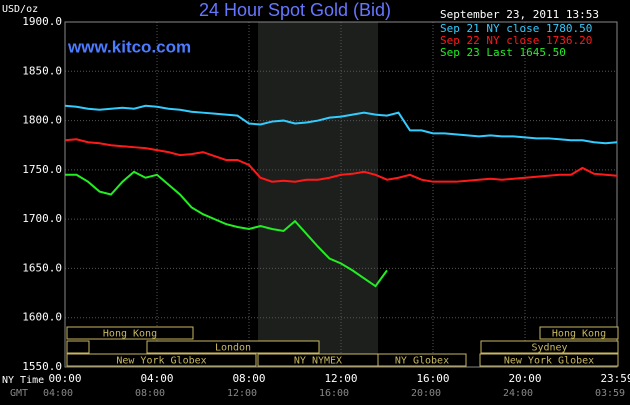  Describe the element at coordinates (334, 393) in the screenshot. I see `x2-tick-label: 16:00` at that location.